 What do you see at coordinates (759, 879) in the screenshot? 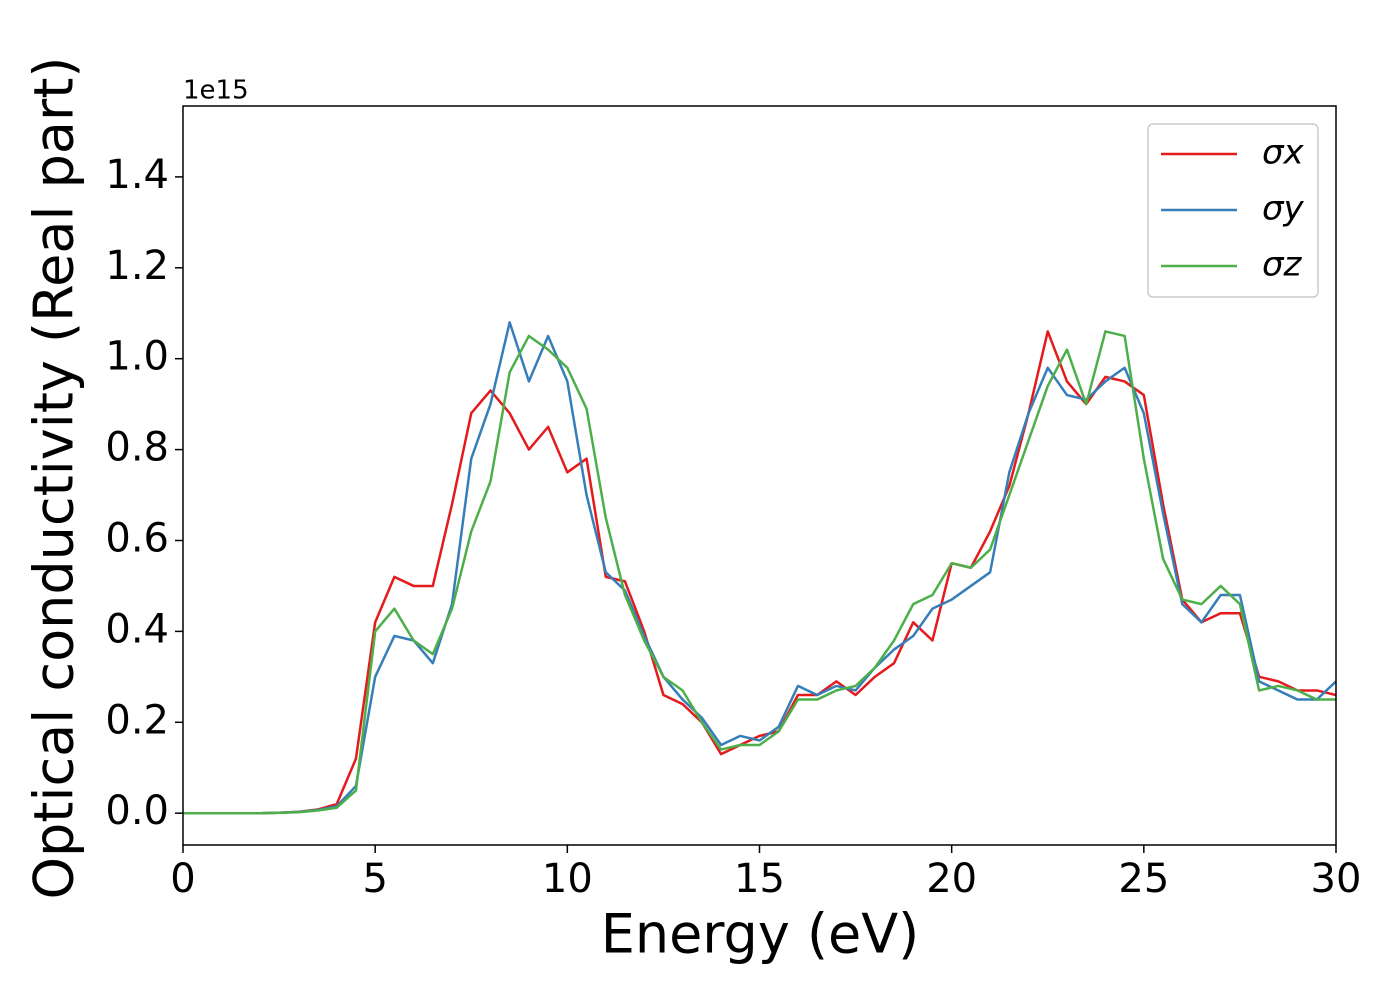
I see `x-tick-label: 15` at bounding box center [759, 879].